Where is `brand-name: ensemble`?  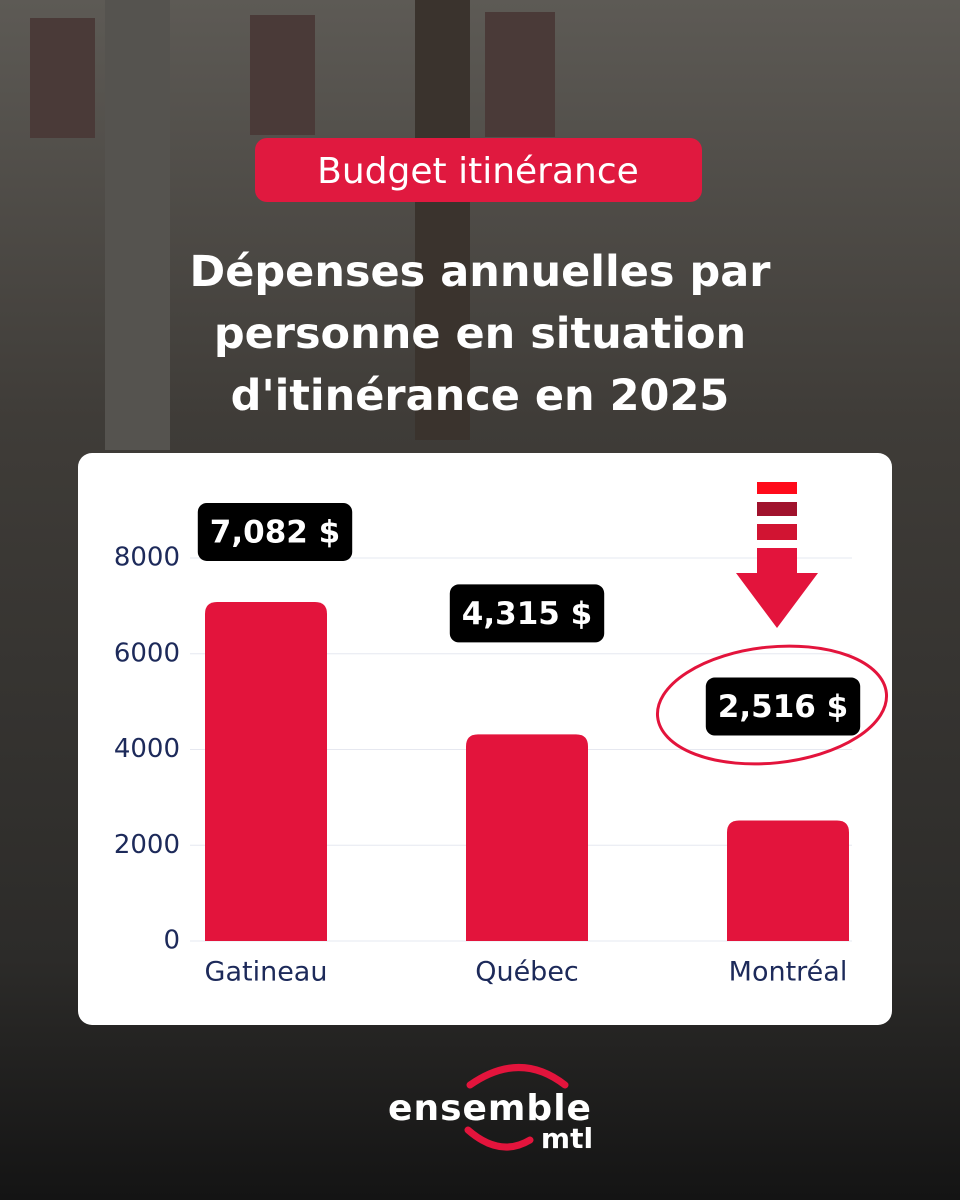 brand-name: ensemble is located at coordinates (490, 1108).